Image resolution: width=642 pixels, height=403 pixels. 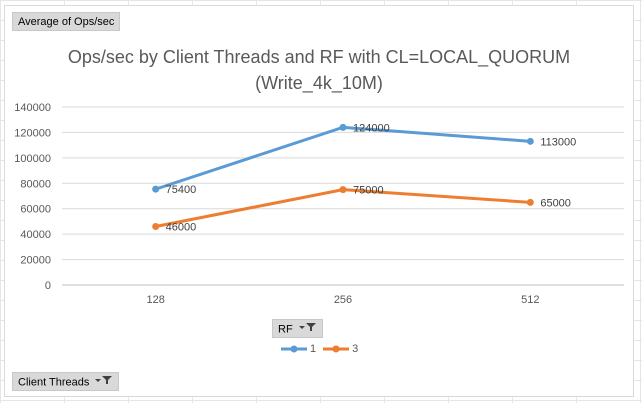 What do you see at coordinates (155, 300) in the screenshot?
I see `x-tick-label: 128` at bounding box center [155, 300].